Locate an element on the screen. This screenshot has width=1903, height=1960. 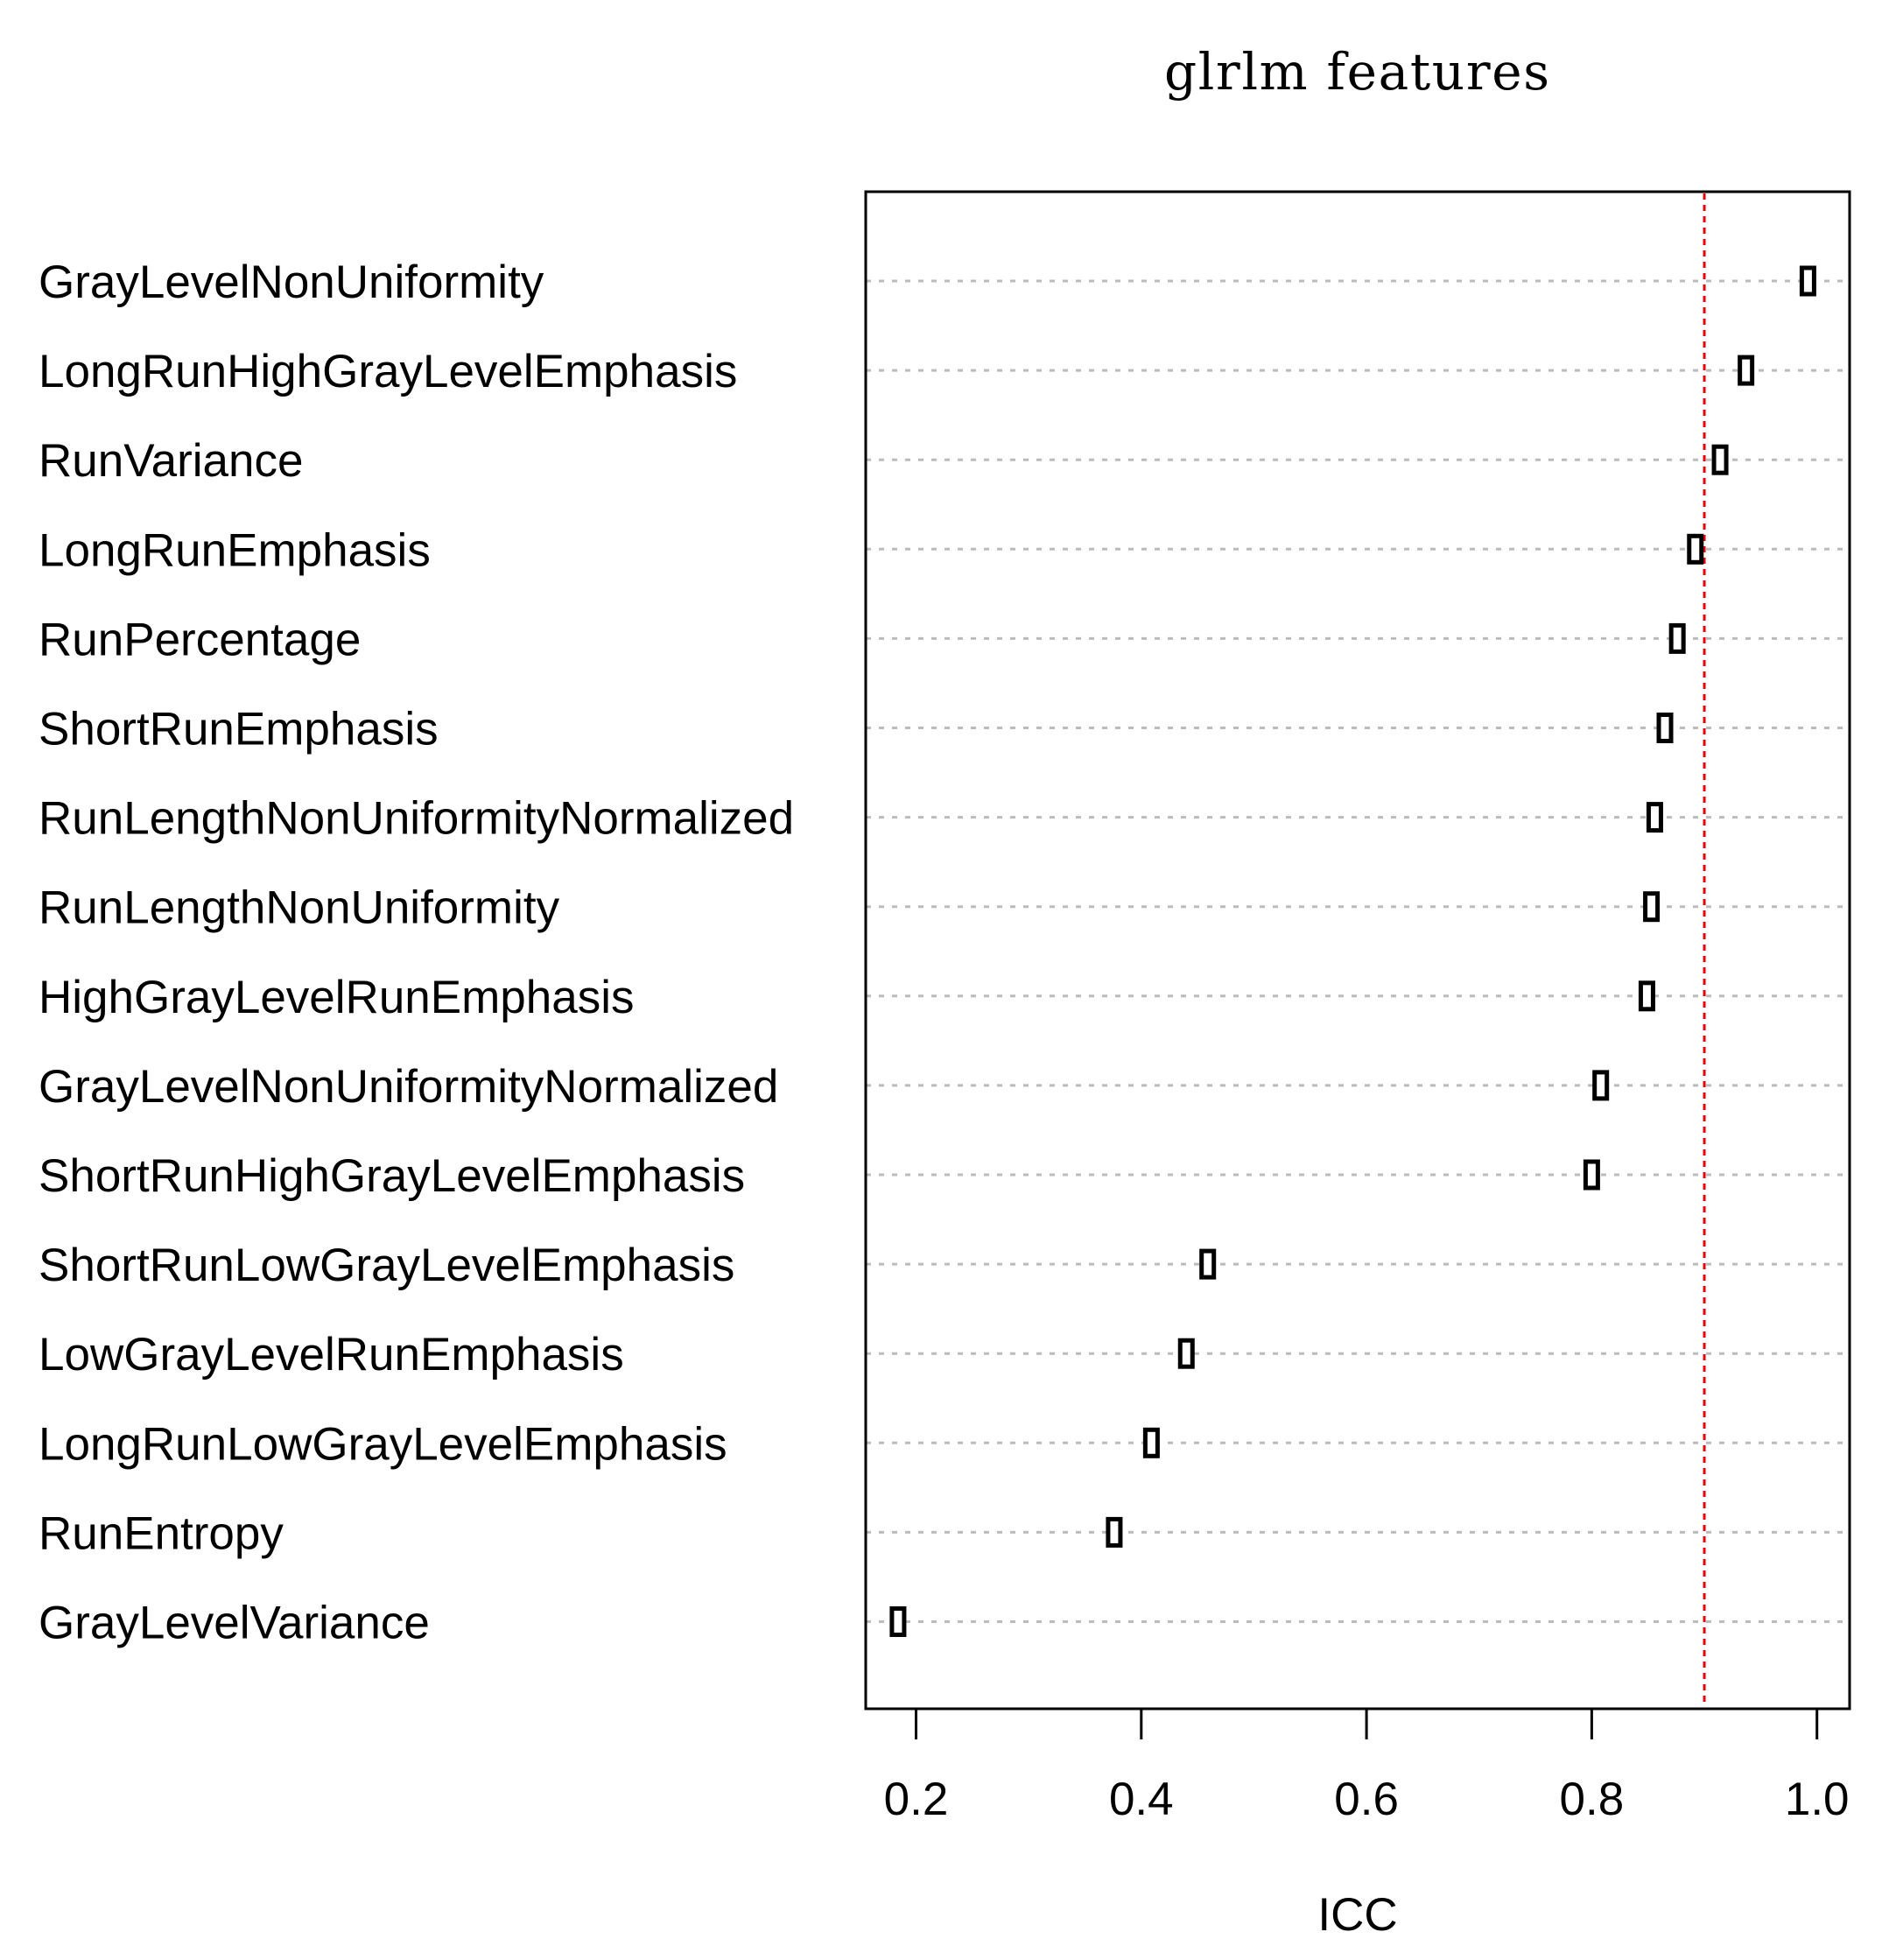
category-label: RunVariance is located at coordinates (171, 461).